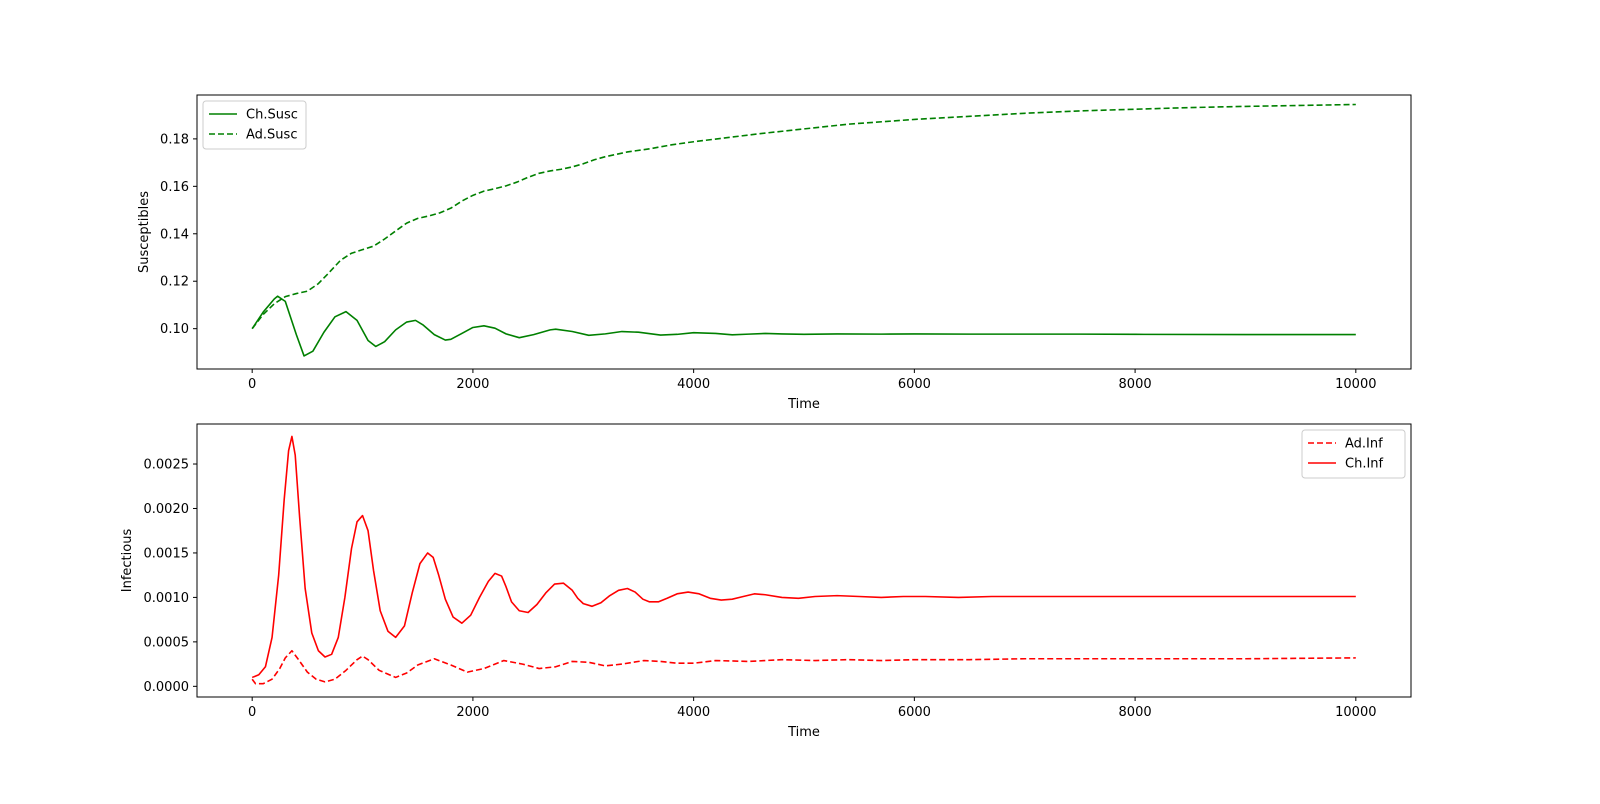  I want to click on legend: Ad.Inf Ch.Inf, so click(1353, 454).